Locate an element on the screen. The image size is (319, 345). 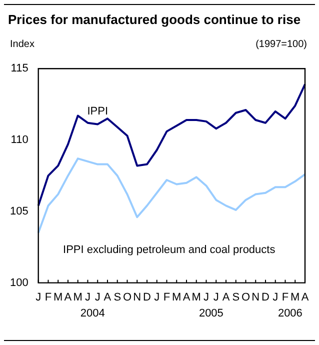
y-tick-label: 105 is located at coordinates (19, 211).